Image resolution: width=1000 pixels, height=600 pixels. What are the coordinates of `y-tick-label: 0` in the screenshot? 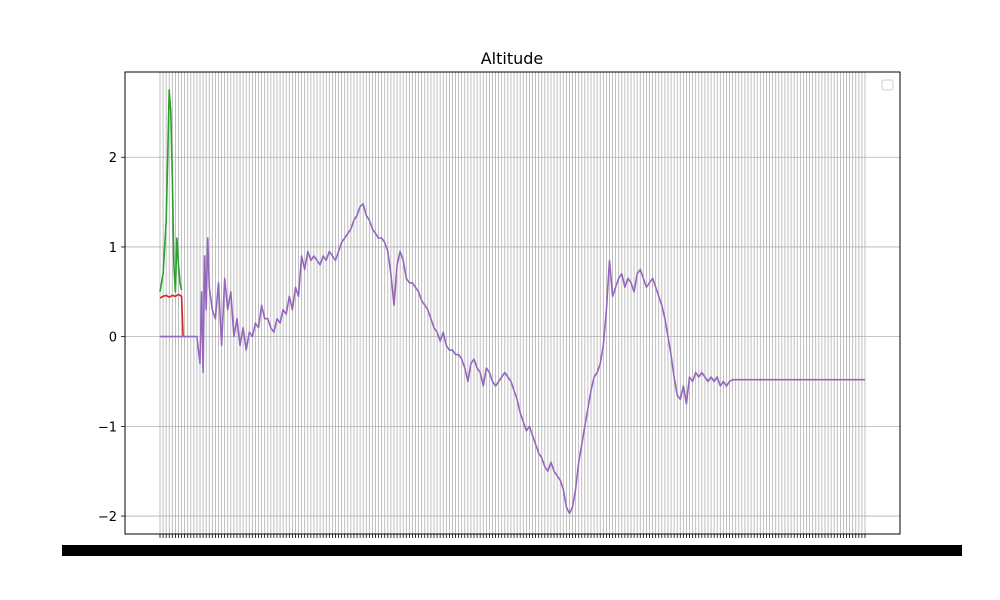 It's located at (113, 338).